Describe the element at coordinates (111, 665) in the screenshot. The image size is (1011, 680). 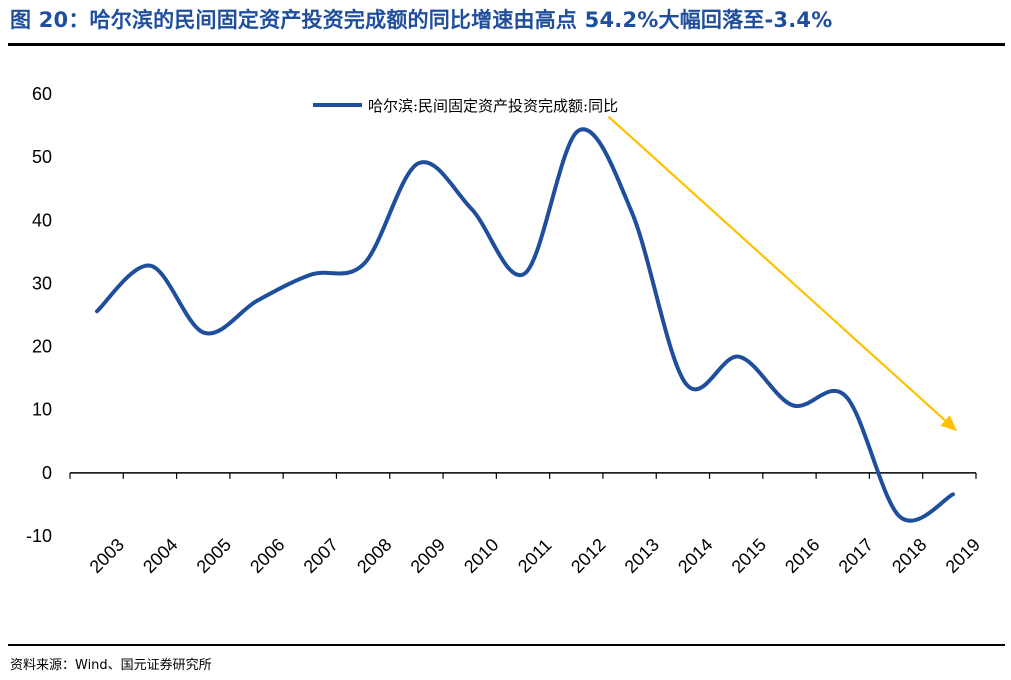
I see `source-note: 资料来源：Wind、国元证券研究所` at that location.